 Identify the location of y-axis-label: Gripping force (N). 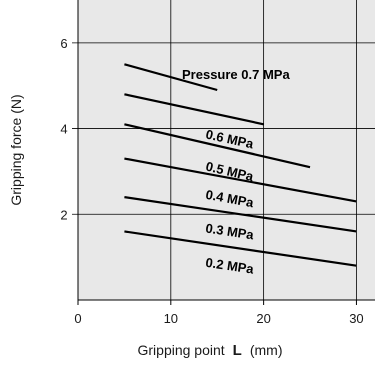
(16, 149).